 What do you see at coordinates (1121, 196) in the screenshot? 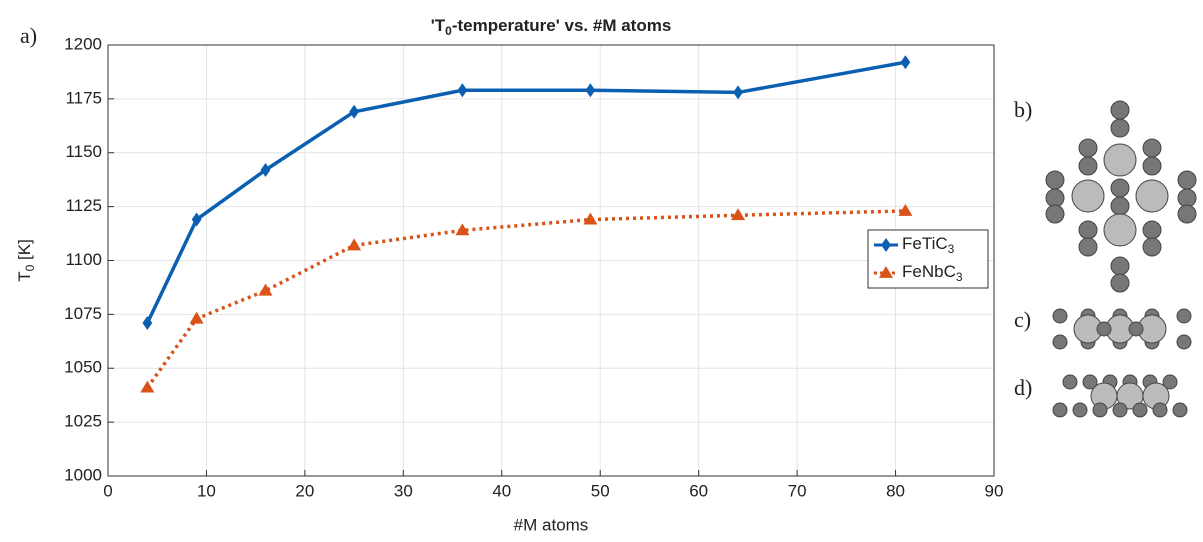
I see `structure-b` at bounding box center [1121, 196].